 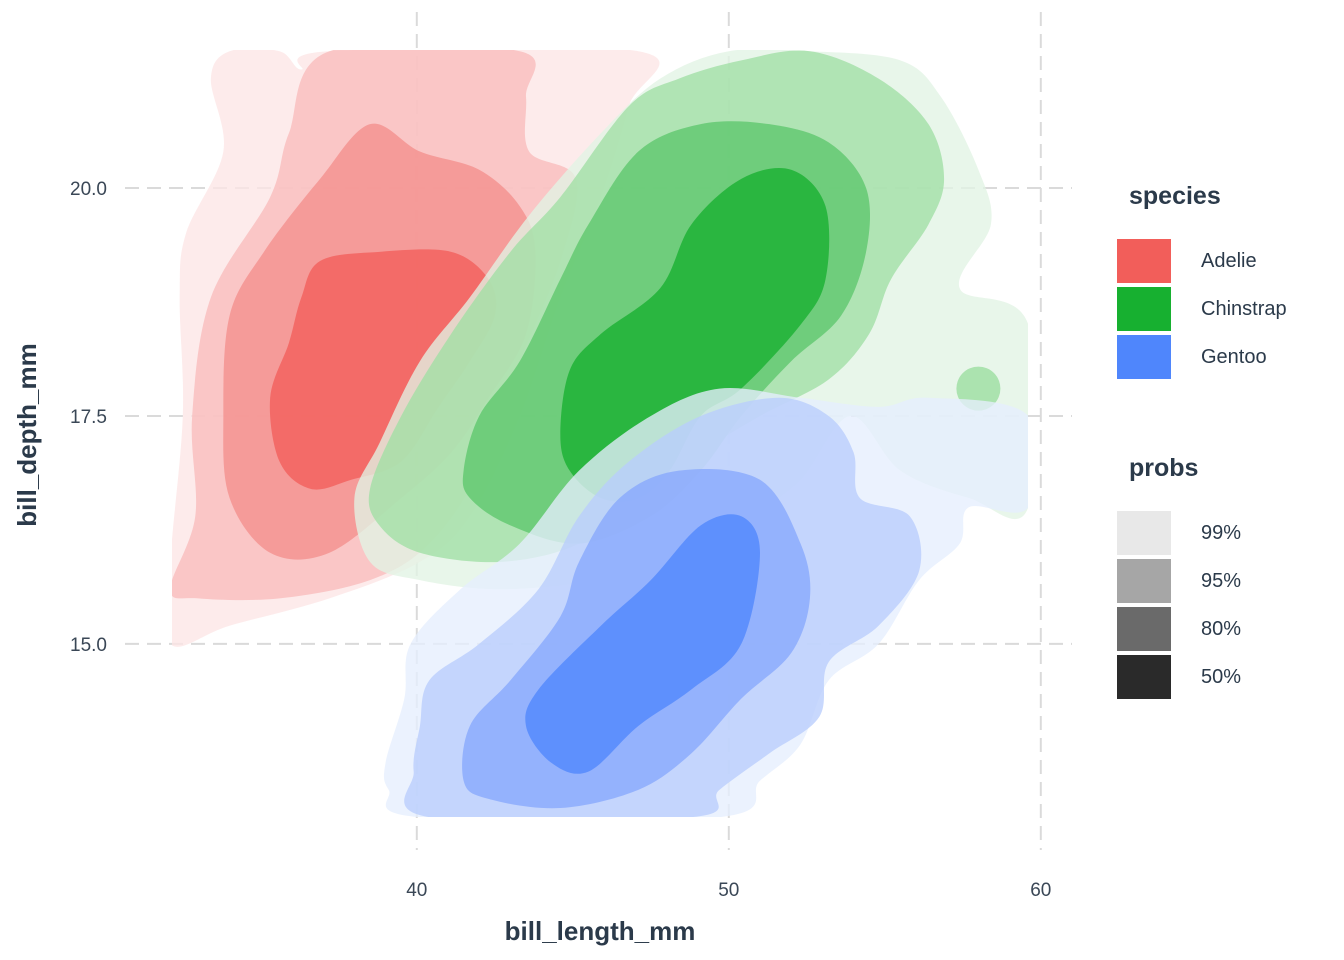 I want to click on legend-item-50: 50%, so click(x=1227, y=677).